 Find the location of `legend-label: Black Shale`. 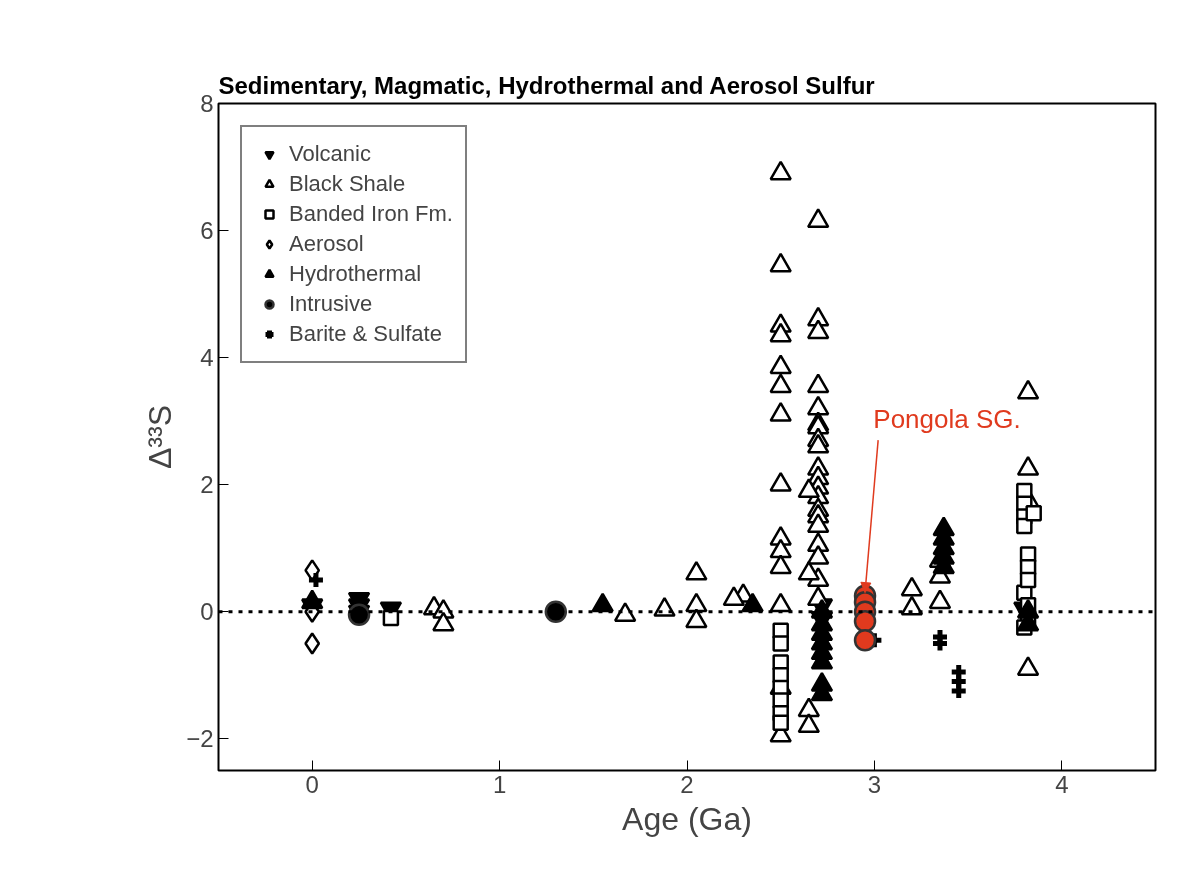

legend-label: Black Shale is located at coordinates (347, 184).